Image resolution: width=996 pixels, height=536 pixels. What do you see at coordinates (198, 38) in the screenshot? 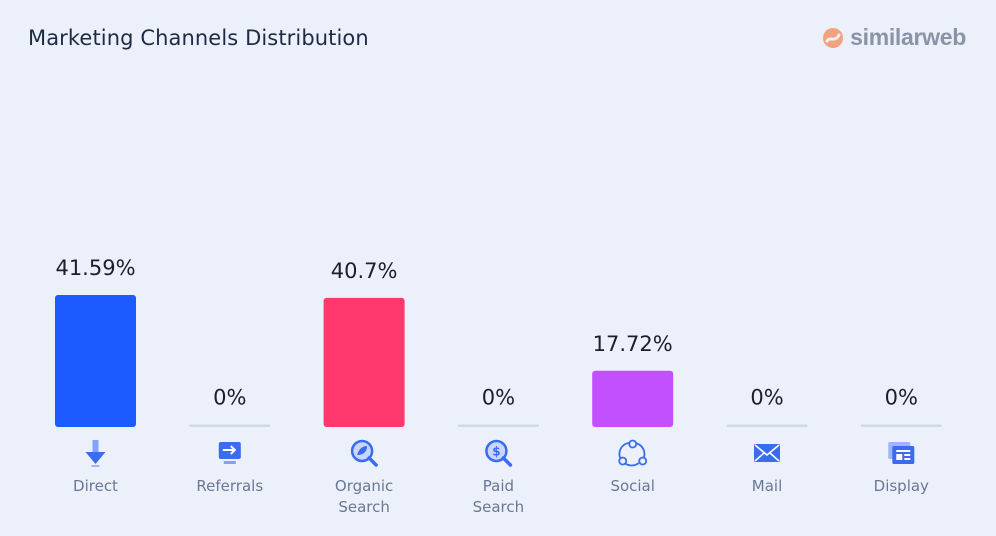
I see `chart-title: Marketing Channels Distribution` at bounding box center [198, 38].